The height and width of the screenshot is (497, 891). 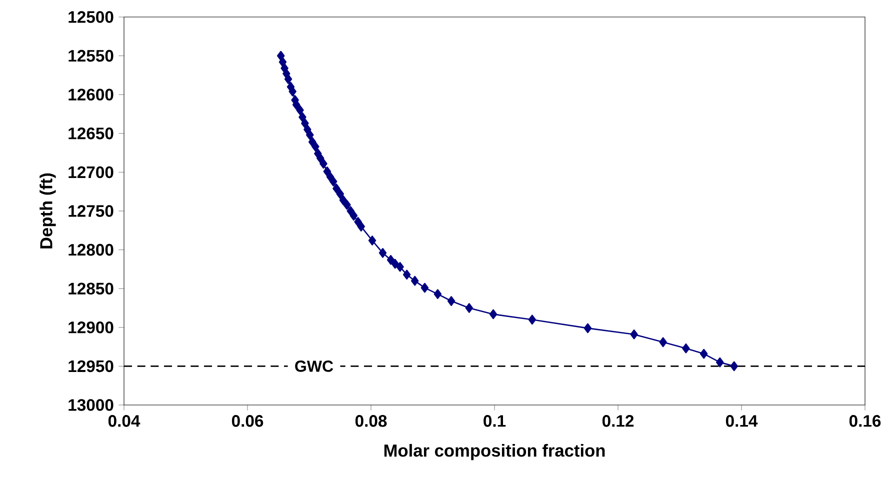 I want to click on y-tick-label: 12650, so click(x=91, y=134).